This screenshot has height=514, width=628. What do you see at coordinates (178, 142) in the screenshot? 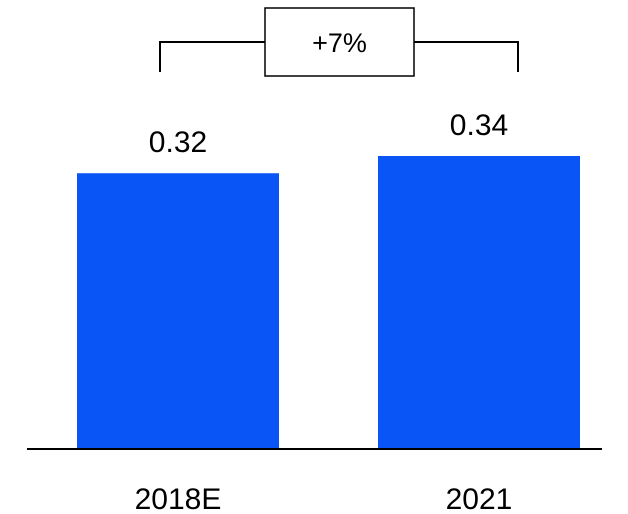
I see `data-label-2018e: 0.32` at bounding box center [178, 142].